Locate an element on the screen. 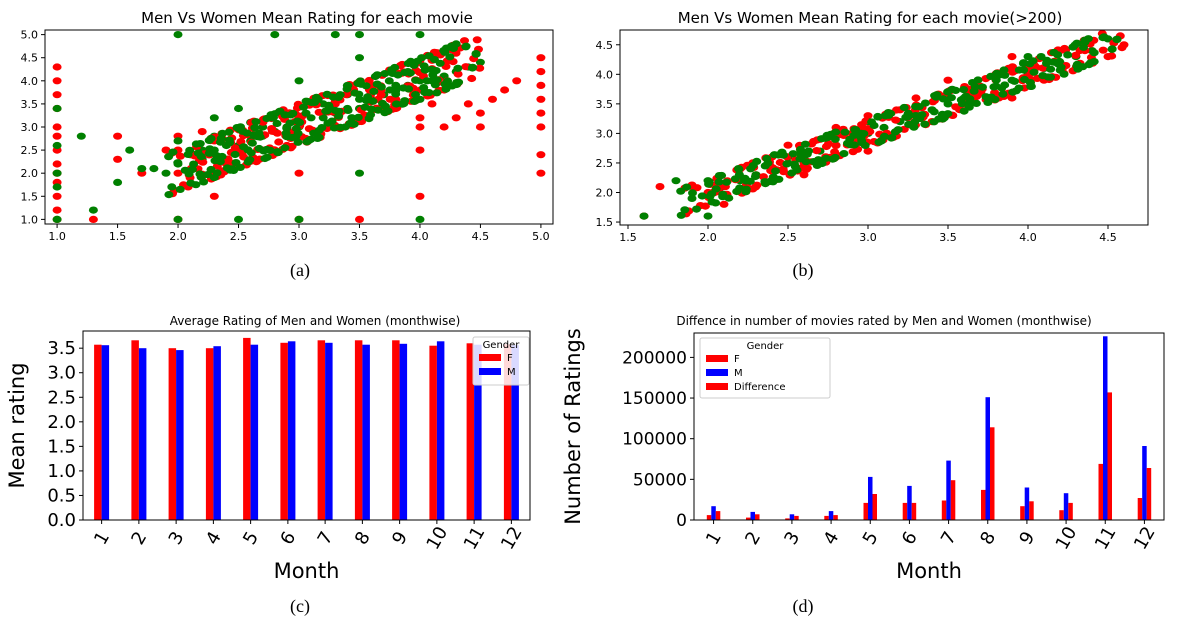 The height and width of the screenshot is (618, 1177). x-tick-label: 11 is located at coordinates (1106, 538).